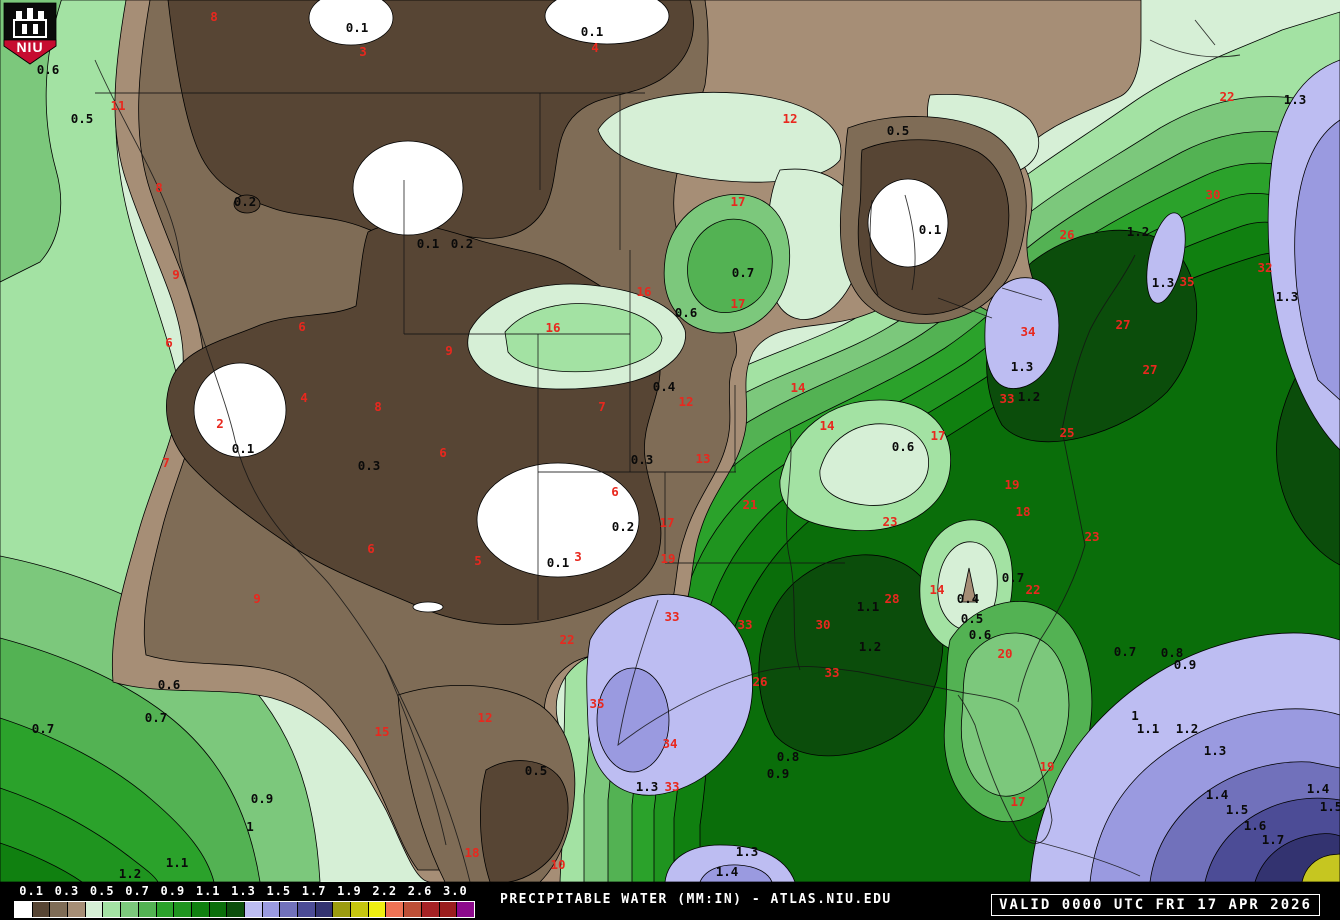  I want to click on contour-label: 1, so click(1135, 715).